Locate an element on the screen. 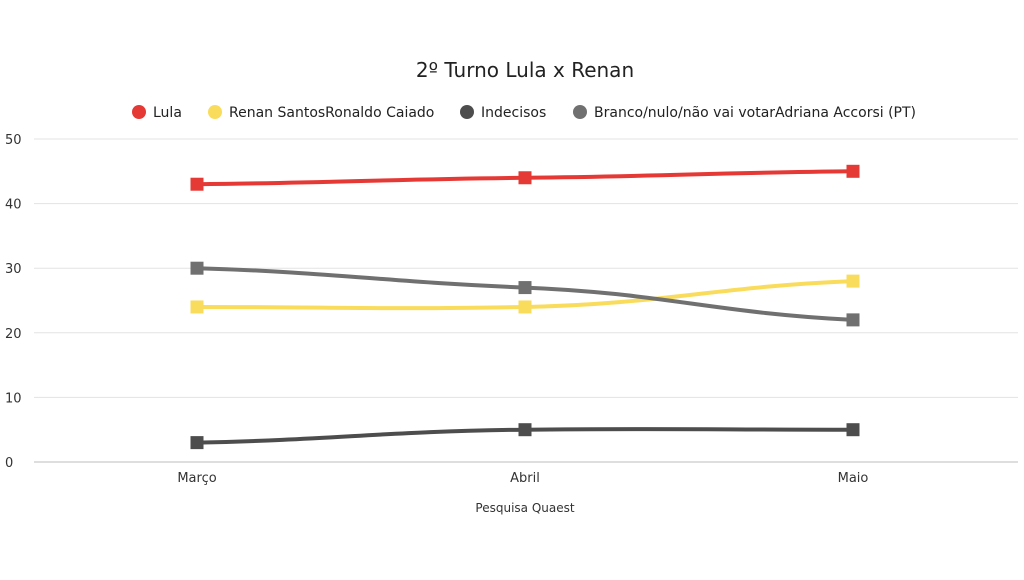 The width and height of the screenshot is (1024, 580). x-tick-label: Março is located at coordinates (196, 478).